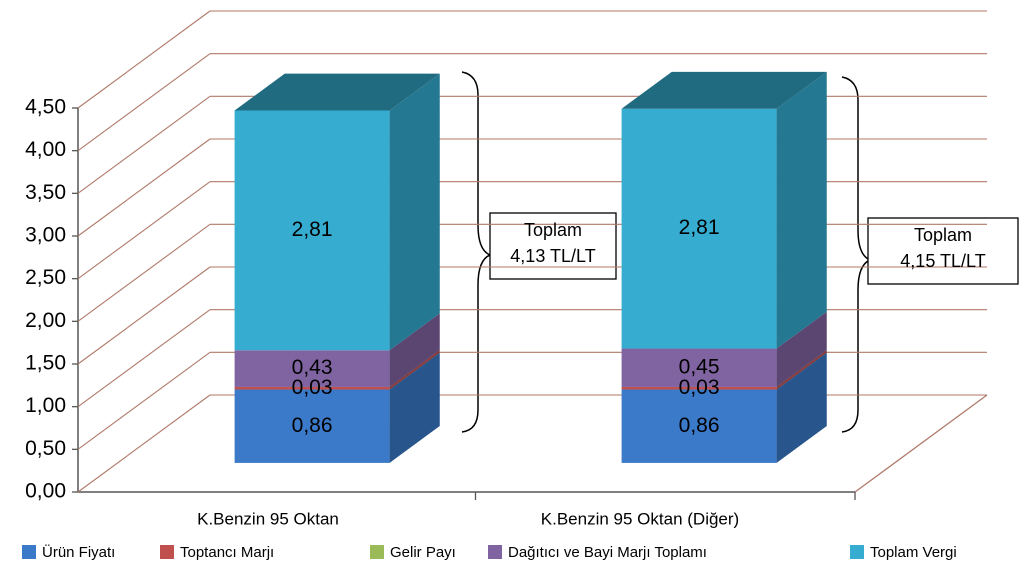 The height and width of the screenshot is (568, 1022). What do you see at coordinates (45, 149) in the screenshot?
I see `y-tick-label: 4,00` at bounding box center [45, 149].